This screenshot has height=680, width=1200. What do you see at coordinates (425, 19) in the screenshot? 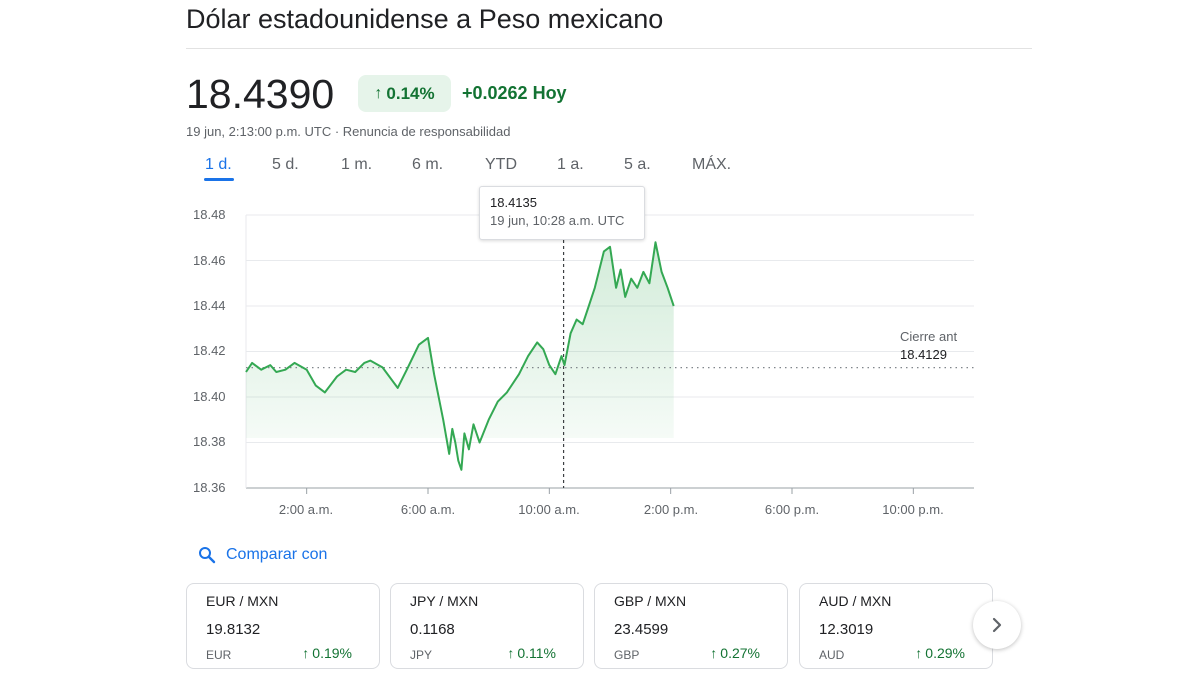
I see `page-title: Dólar estadounidense a Peso mexicano` at bounding box center [425, 19].